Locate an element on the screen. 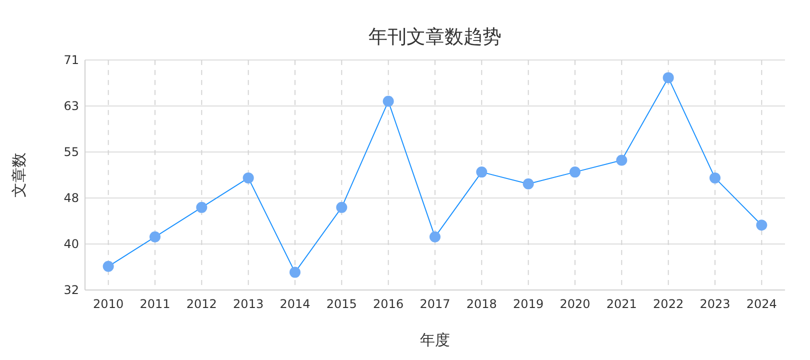 Image resolution: width=810 pixels, height=360 pixels. y-tick-label: 48 is located at coordinates (71, 198).